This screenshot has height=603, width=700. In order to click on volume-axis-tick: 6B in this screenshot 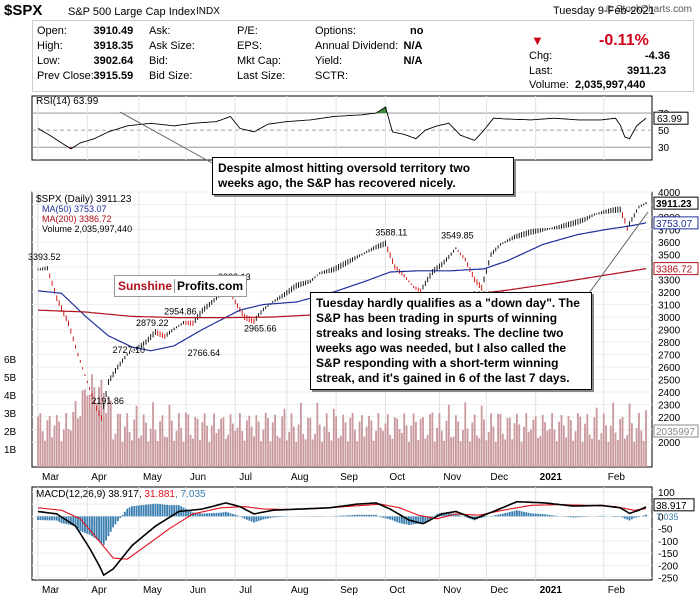, I will do `click(10, 360)`.